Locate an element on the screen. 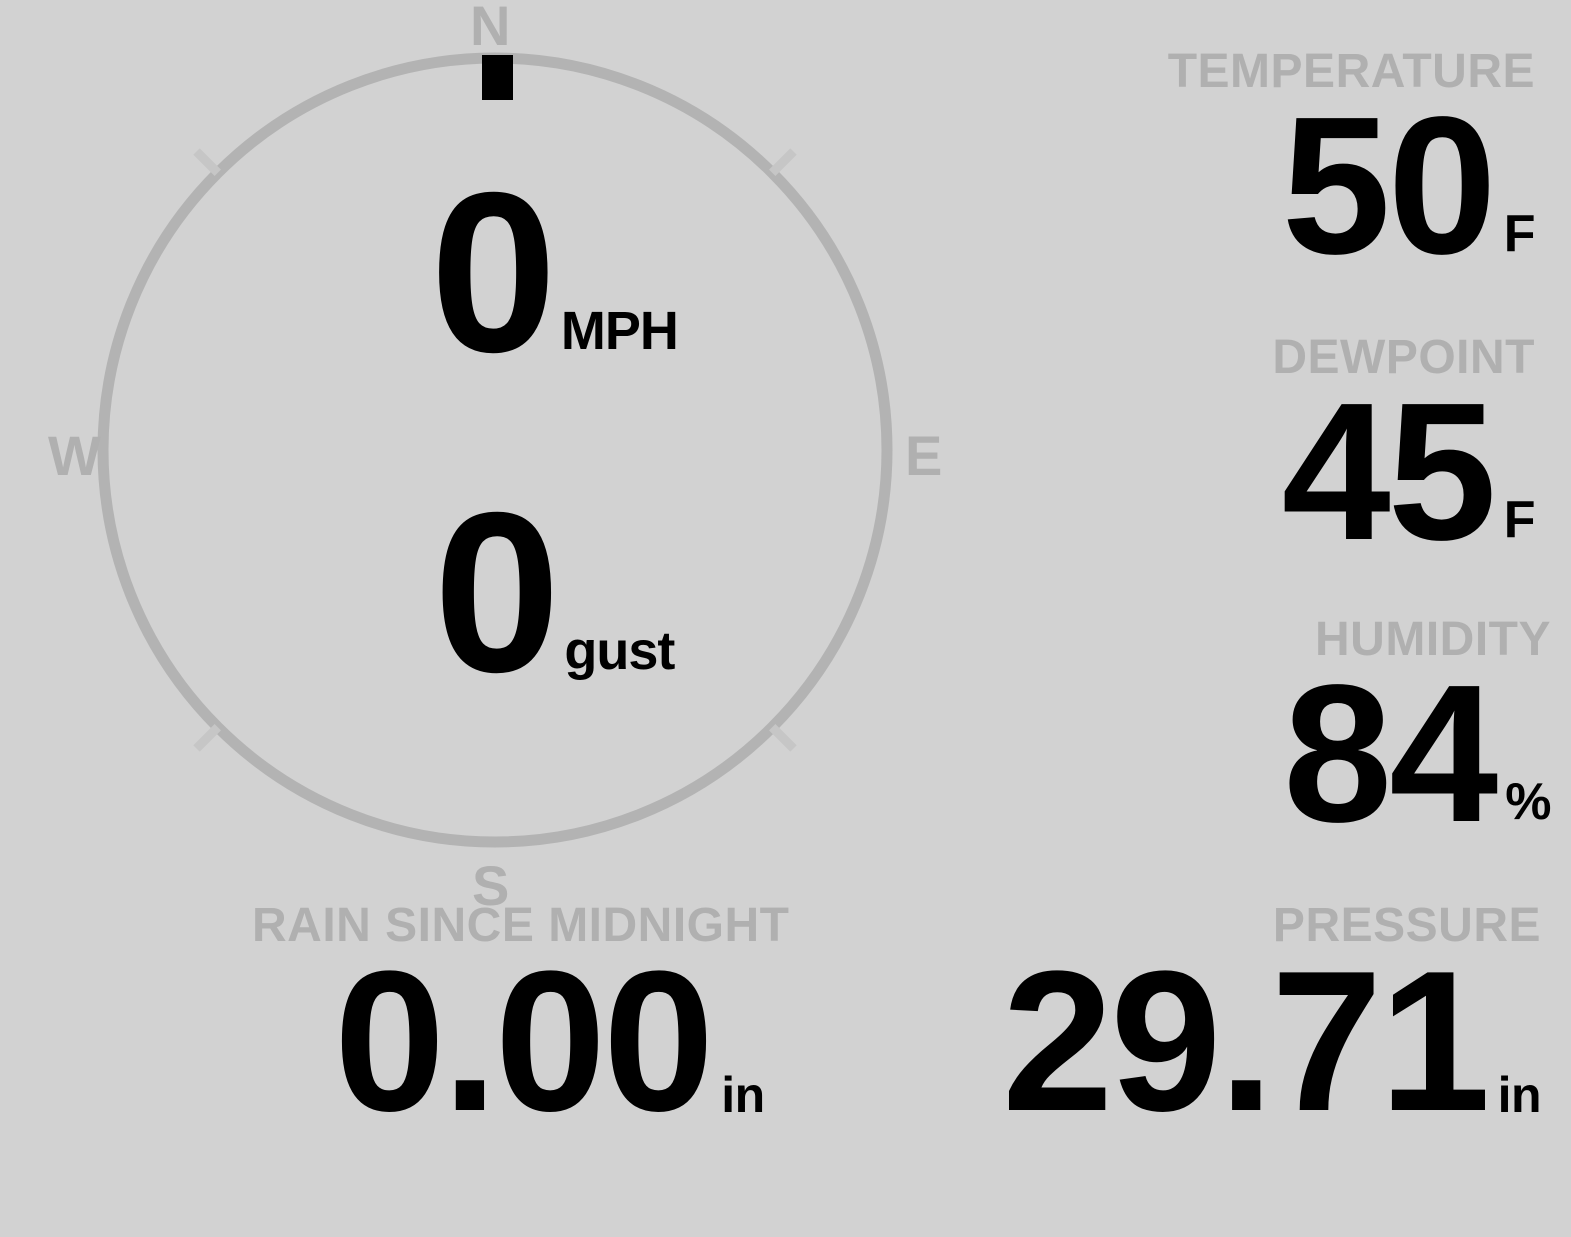 The image size is (1571, 1237). humidity-label: HUMIDITY is located at coordinates (1433, 639).